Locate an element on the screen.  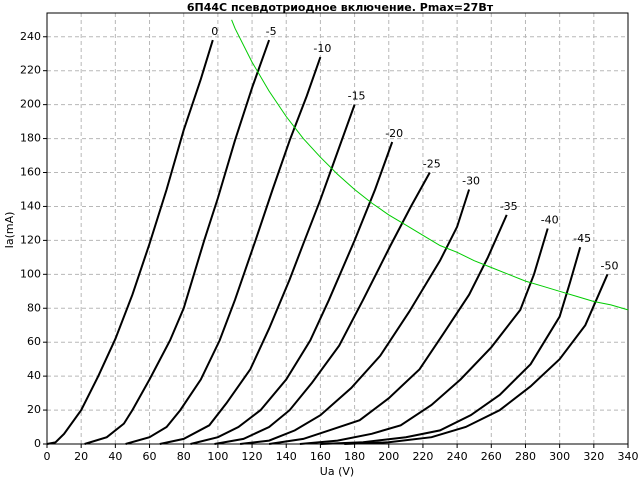
series-label: -25 is located at coordinates (432, 164).